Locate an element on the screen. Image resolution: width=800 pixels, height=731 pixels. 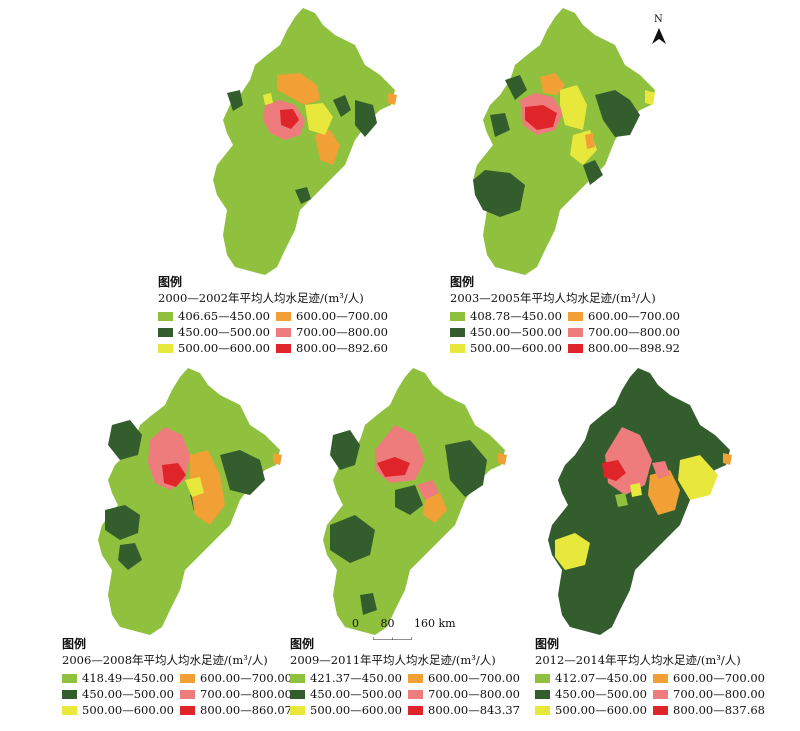
region-outline is located at coordinates (189, 501).